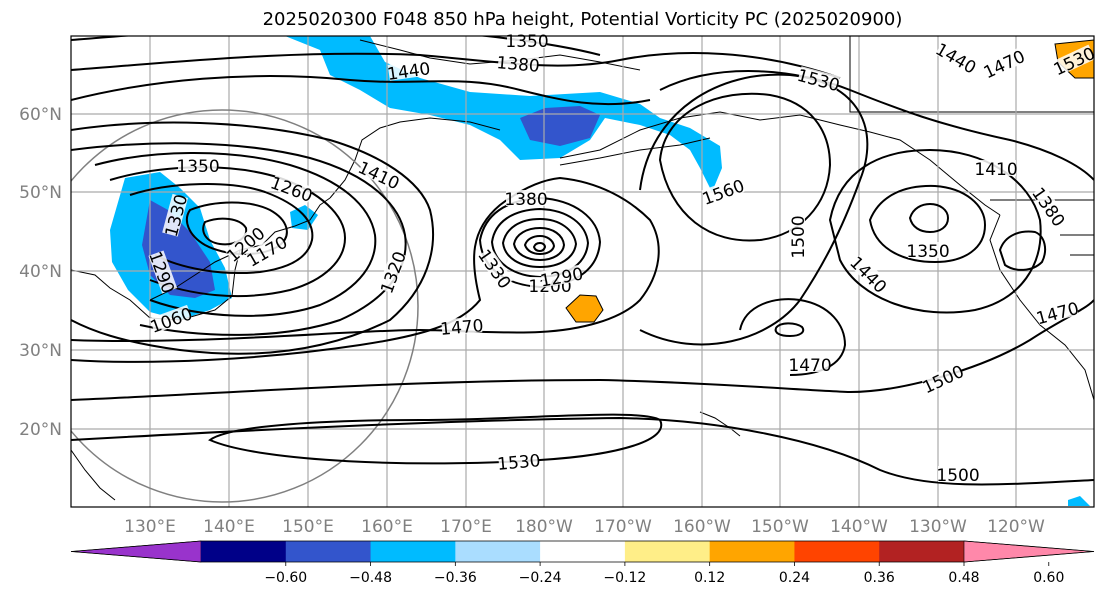  What do you see at coordinates (493, 269) in the screenshot?
I see `contour-label: 1330` at bounding box center [493, 269].